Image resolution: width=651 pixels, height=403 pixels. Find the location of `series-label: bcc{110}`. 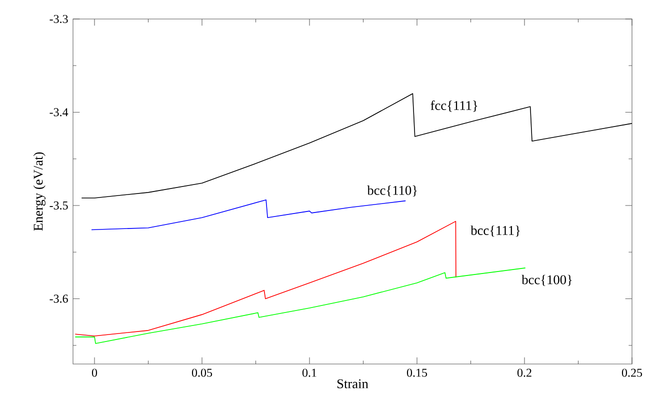

series-label: bcc{110} is located at coordinates (392, 191).